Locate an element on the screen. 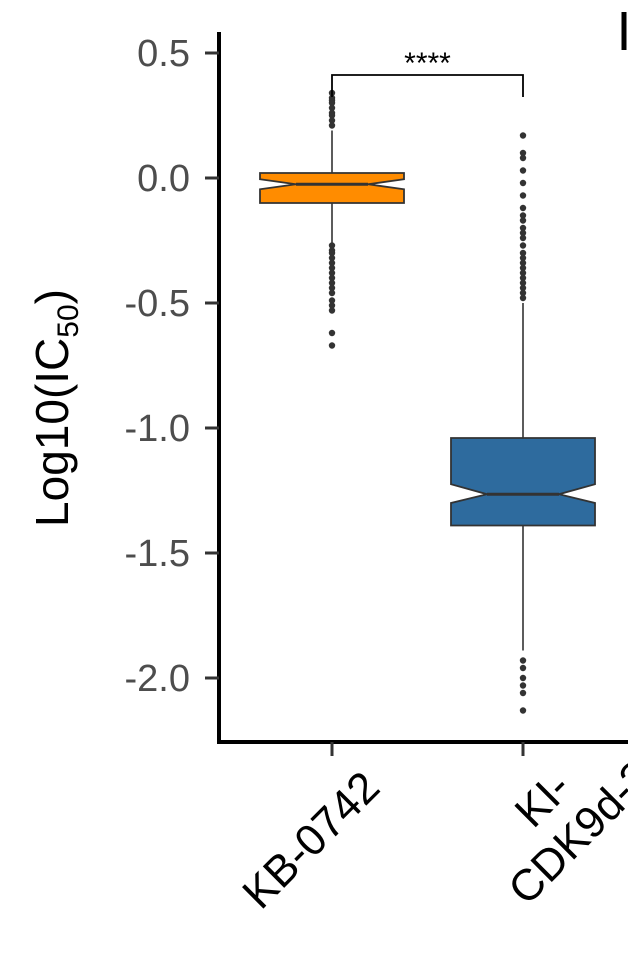  x-tick-label: KB-0742 is located at coordinates (311, 840).